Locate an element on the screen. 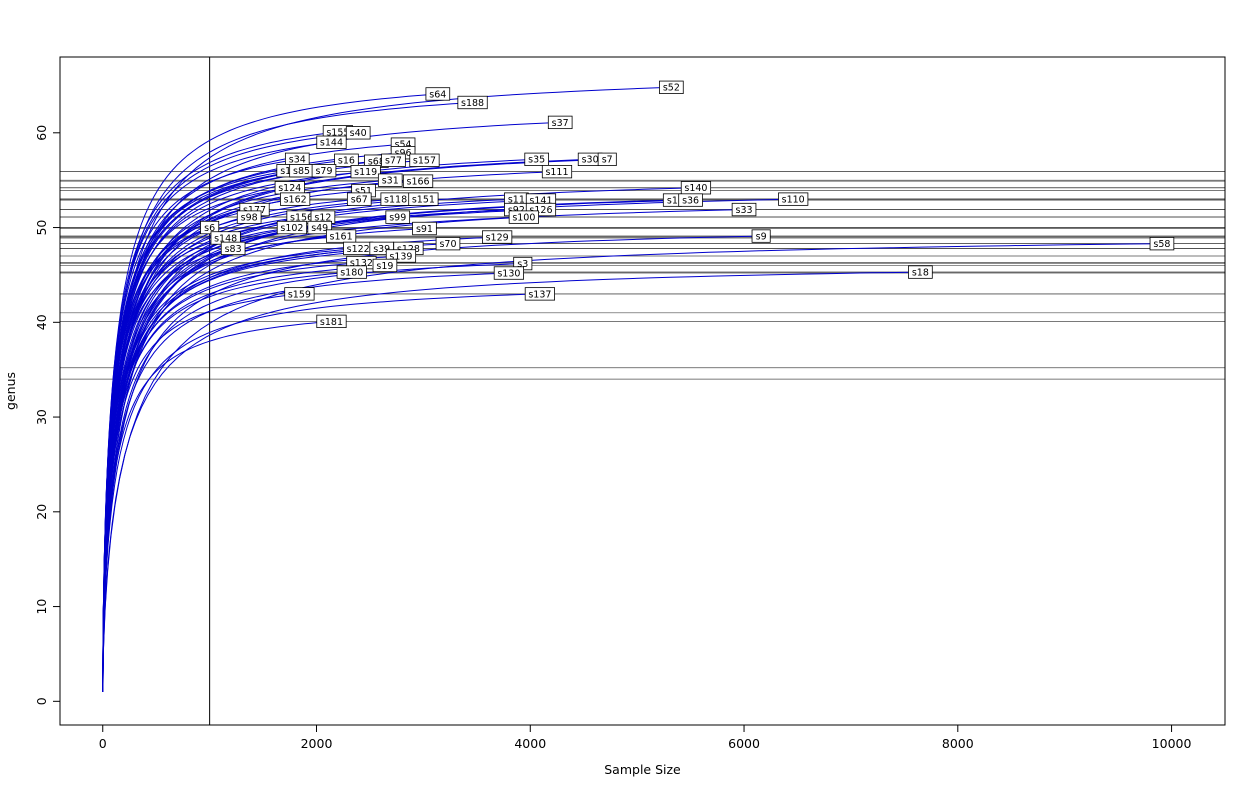 This screenshot has width=1238, height=800. sample-label: s129 is located at coordinates (497, 237).